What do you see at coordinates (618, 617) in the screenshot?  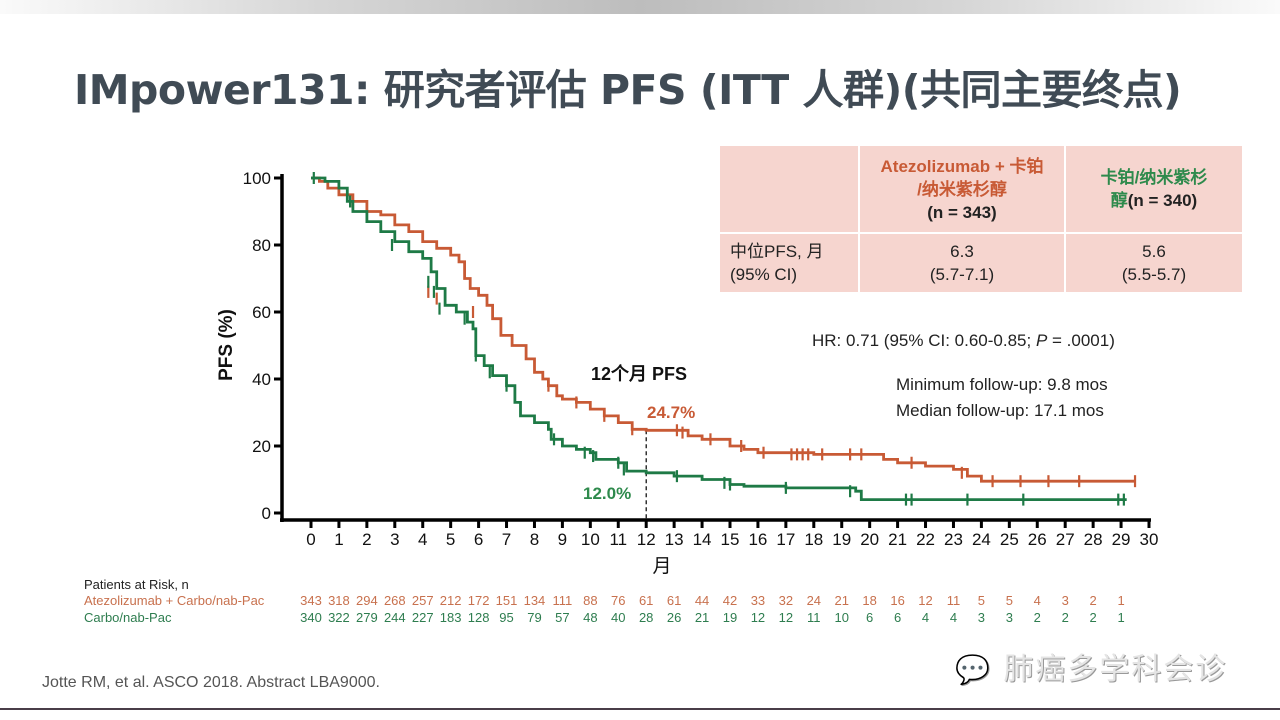 I see `risk-value: 40` at bounding box center [618, 617].